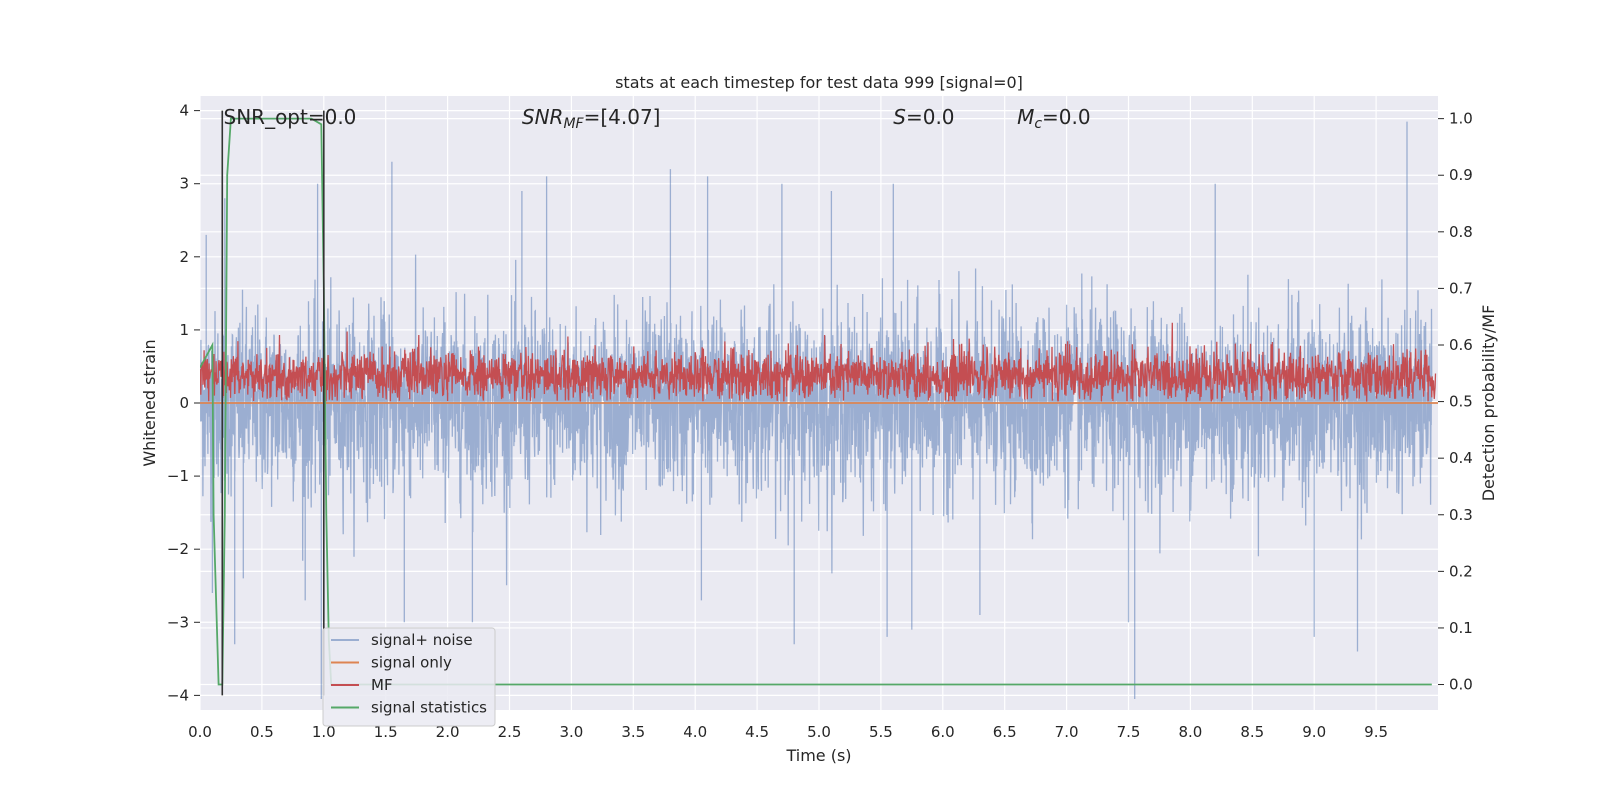 The image size is (1600, 800). What do you see at coordinates (591, 118) in the screenshot?
I see `annotation-1: SNRMF=[4.07]` at bounding box center [591, 118].